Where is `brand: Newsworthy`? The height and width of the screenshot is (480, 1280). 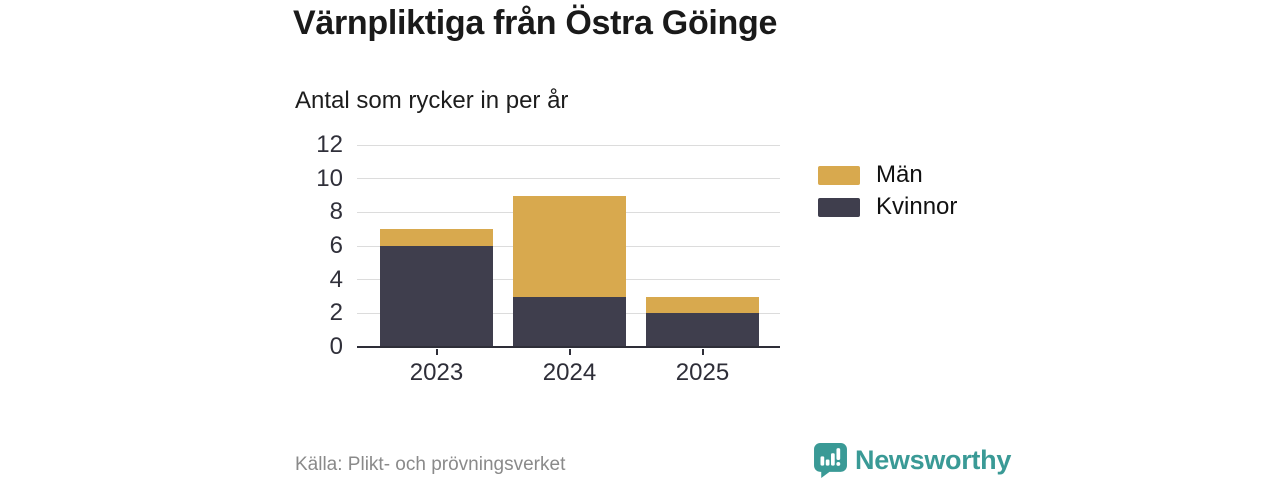
brand: Newsworthy is located at coordinates (912, 460).